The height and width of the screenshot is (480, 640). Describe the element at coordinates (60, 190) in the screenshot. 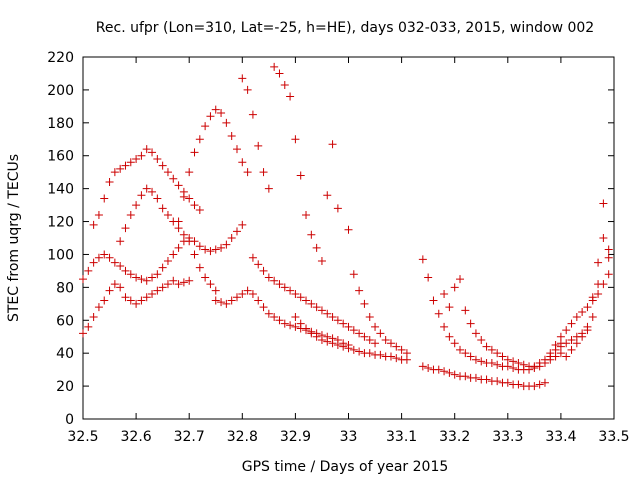

I see `y-tick-label: 140` at that location.